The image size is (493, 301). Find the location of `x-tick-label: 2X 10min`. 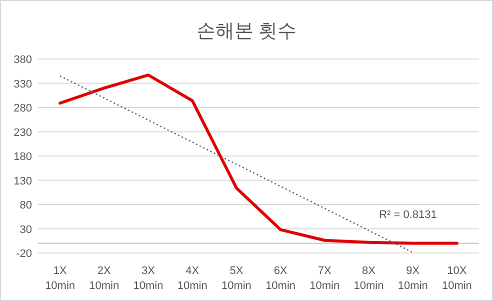

x-tick-label: 2X 10min is located at coordinates (104, 278).